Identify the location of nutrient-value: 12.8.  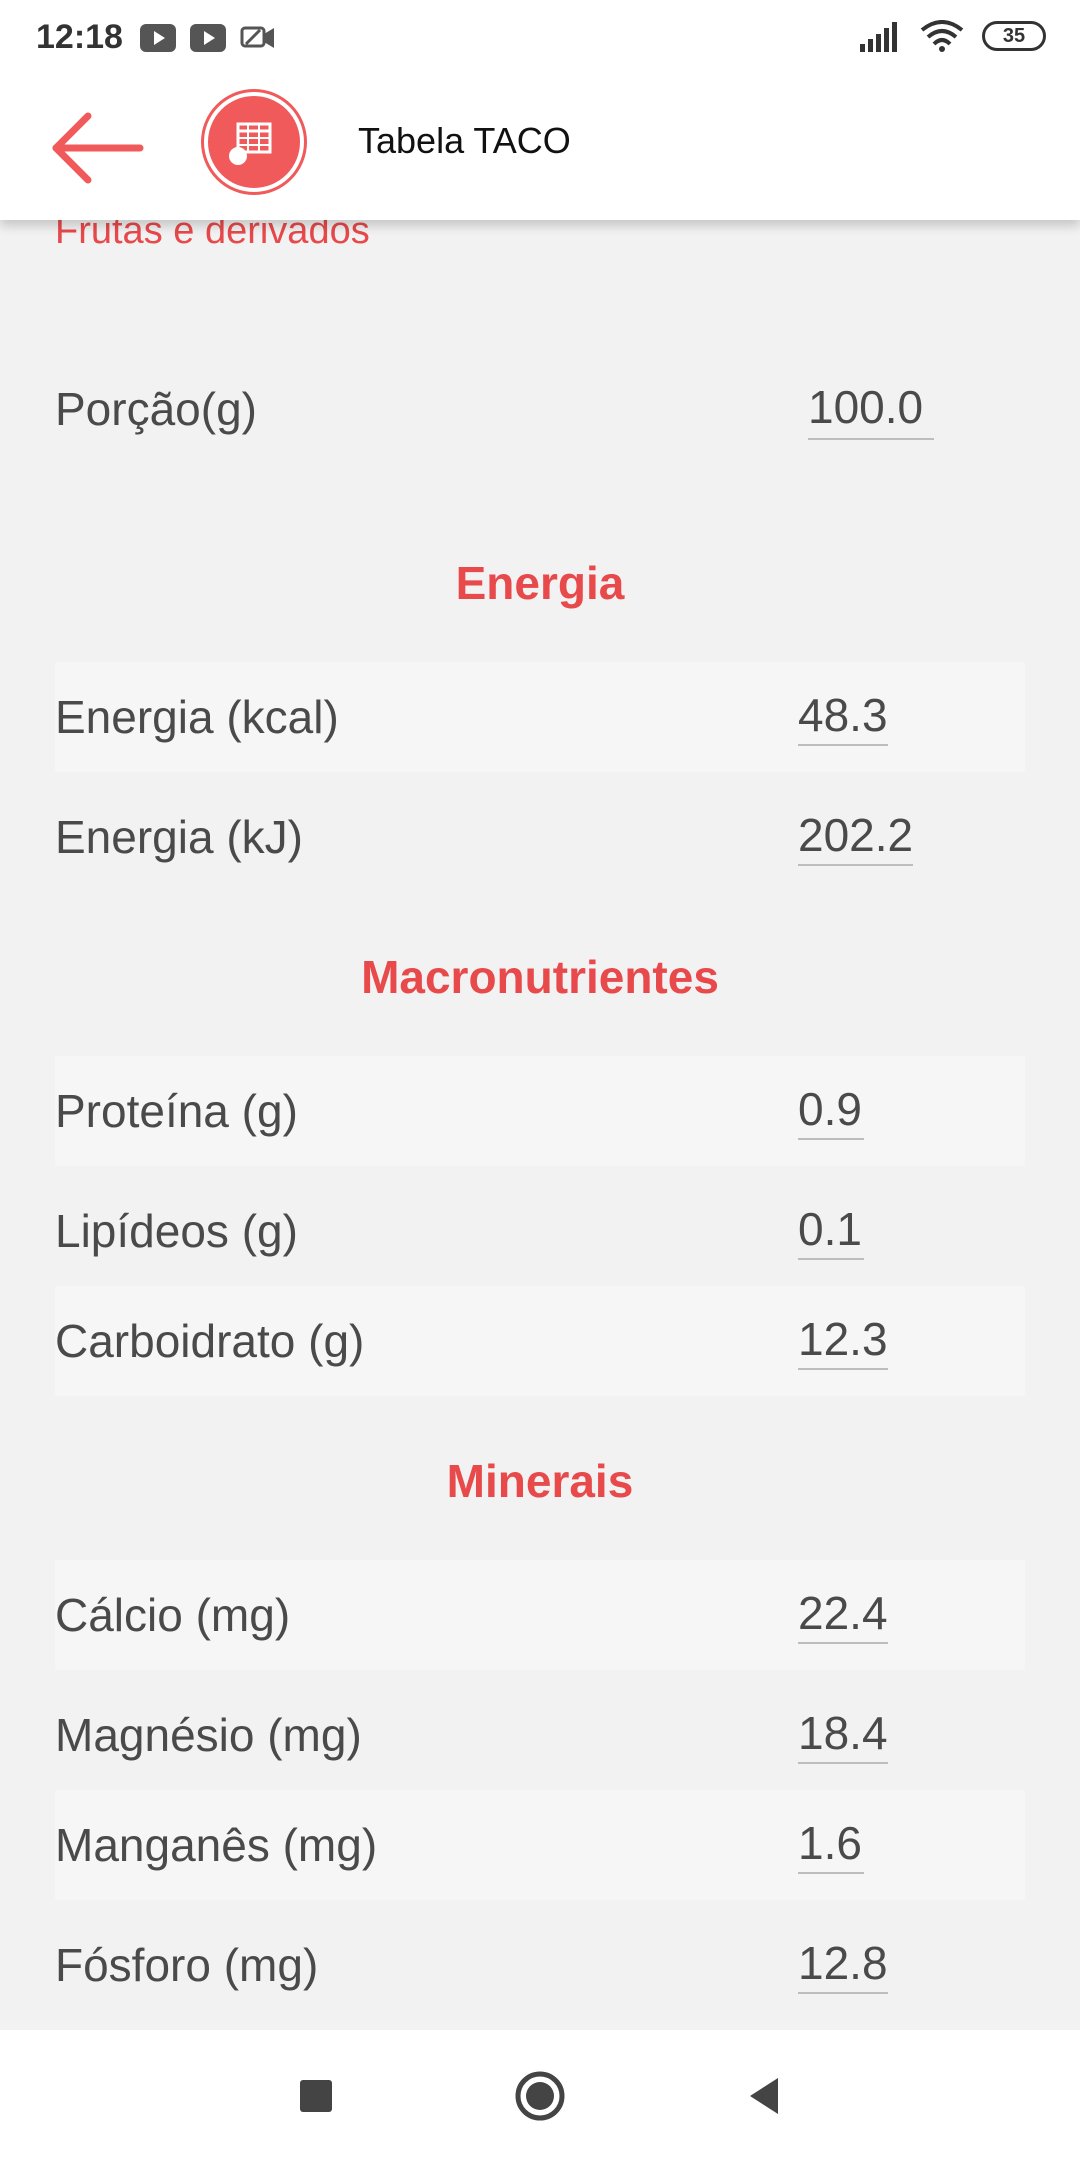
(843, 1965).